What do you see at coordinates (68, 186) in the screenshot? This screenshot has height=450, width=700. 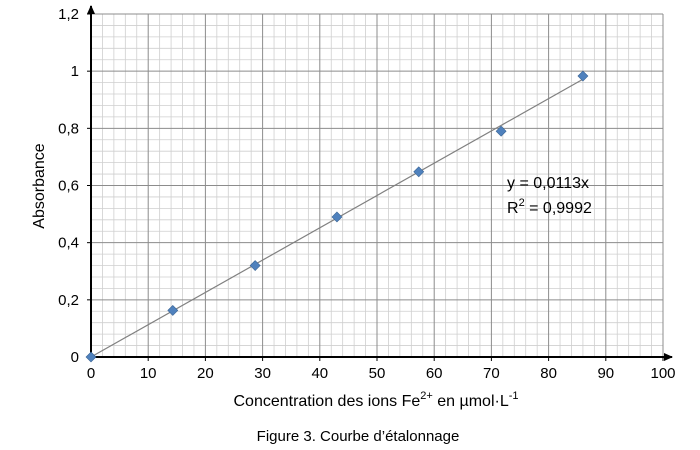 I see `y-tick-label: 0,6` at bounding box center [68, 186].